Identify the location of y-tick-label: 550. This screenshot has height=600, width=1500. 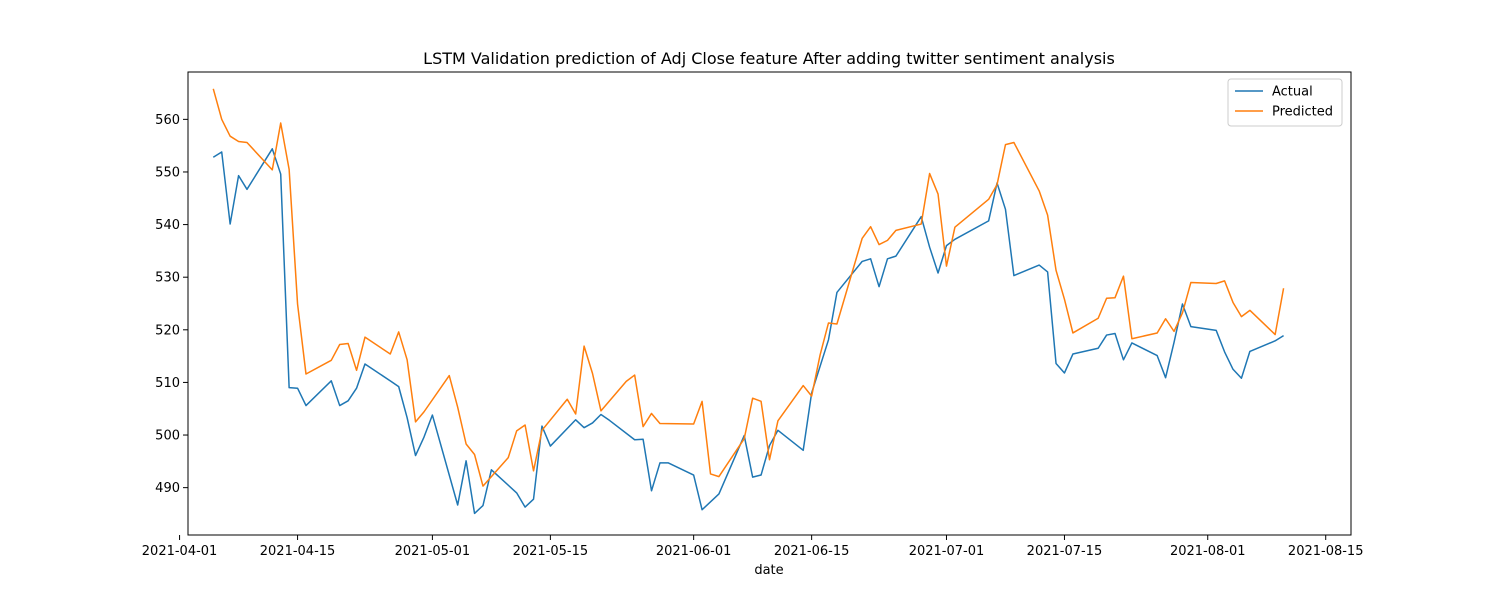
(167, 172).